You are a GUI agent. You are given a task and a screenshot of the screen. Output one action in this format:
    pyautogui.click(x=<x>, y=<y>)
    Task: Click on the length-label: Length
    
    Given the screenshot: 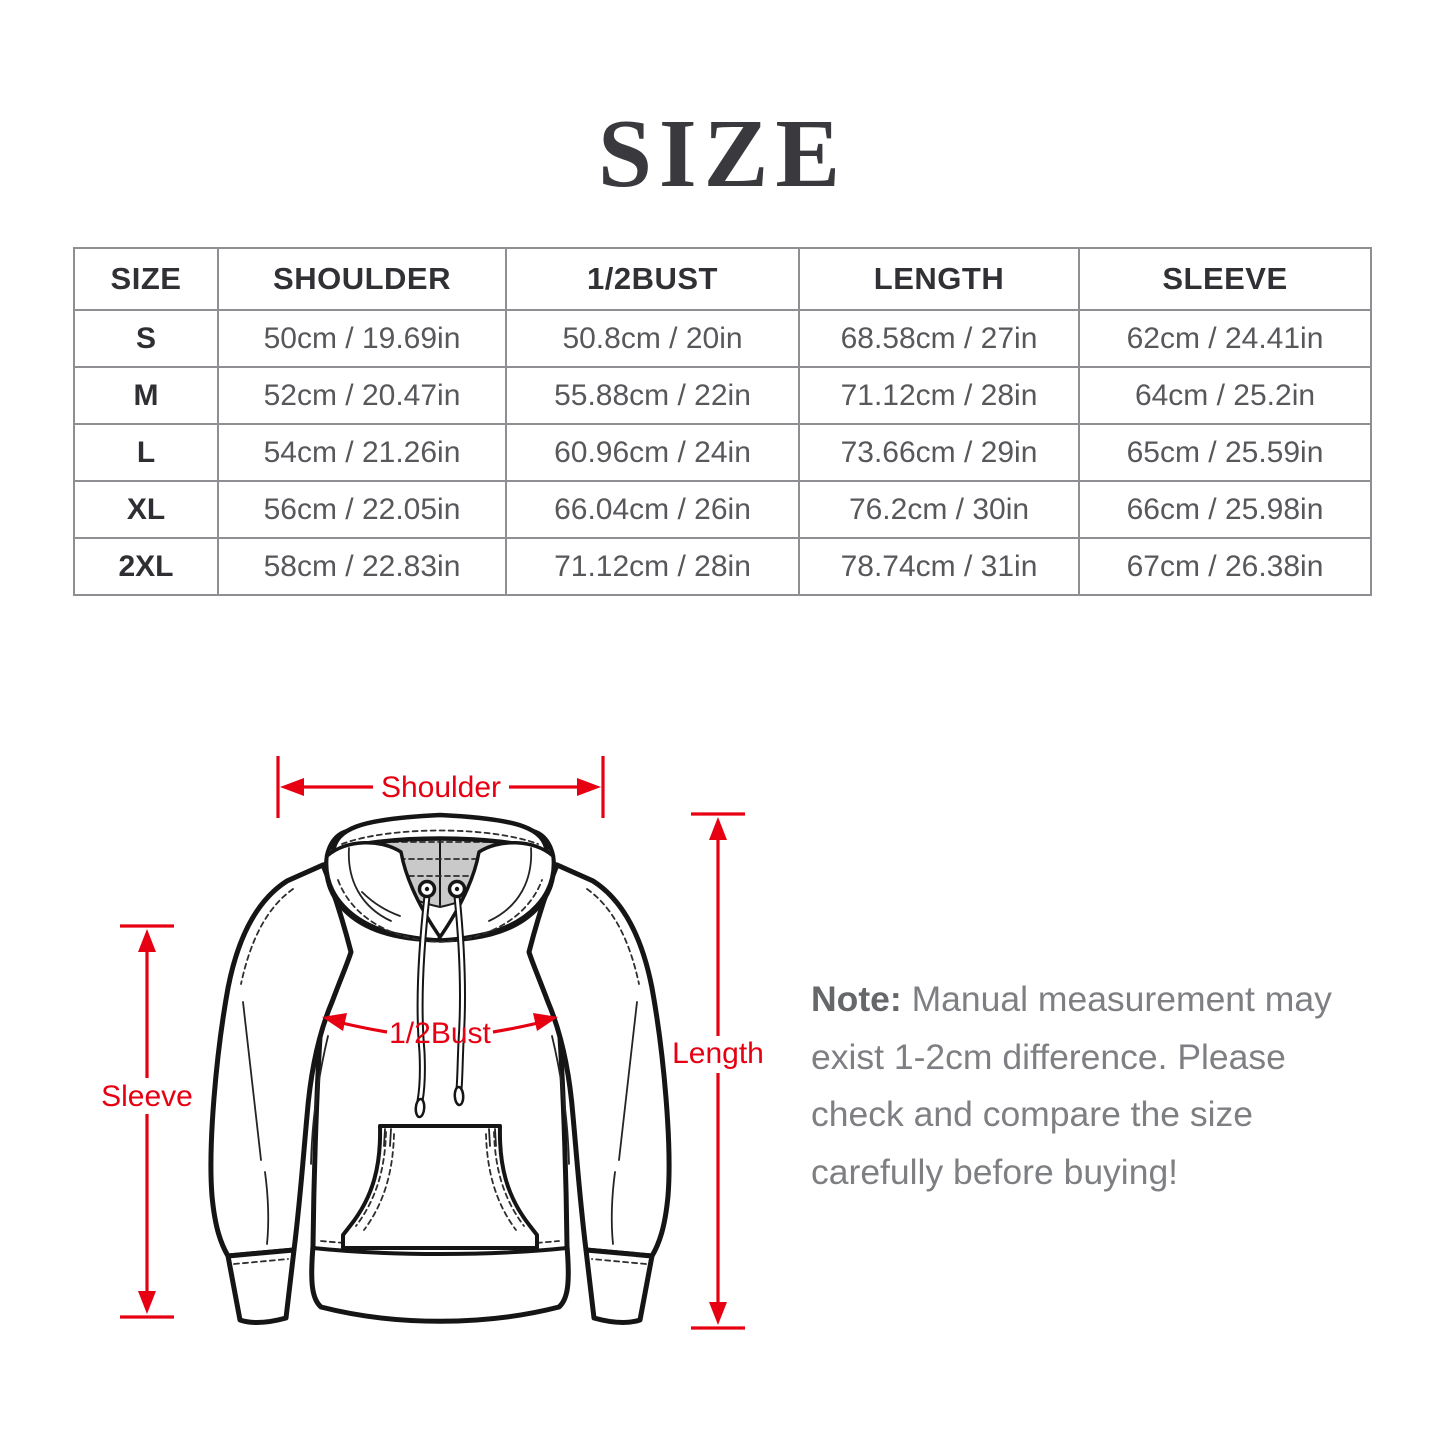 What is the action you would take?
    pyautogui.click(x=718, y=1053)
    